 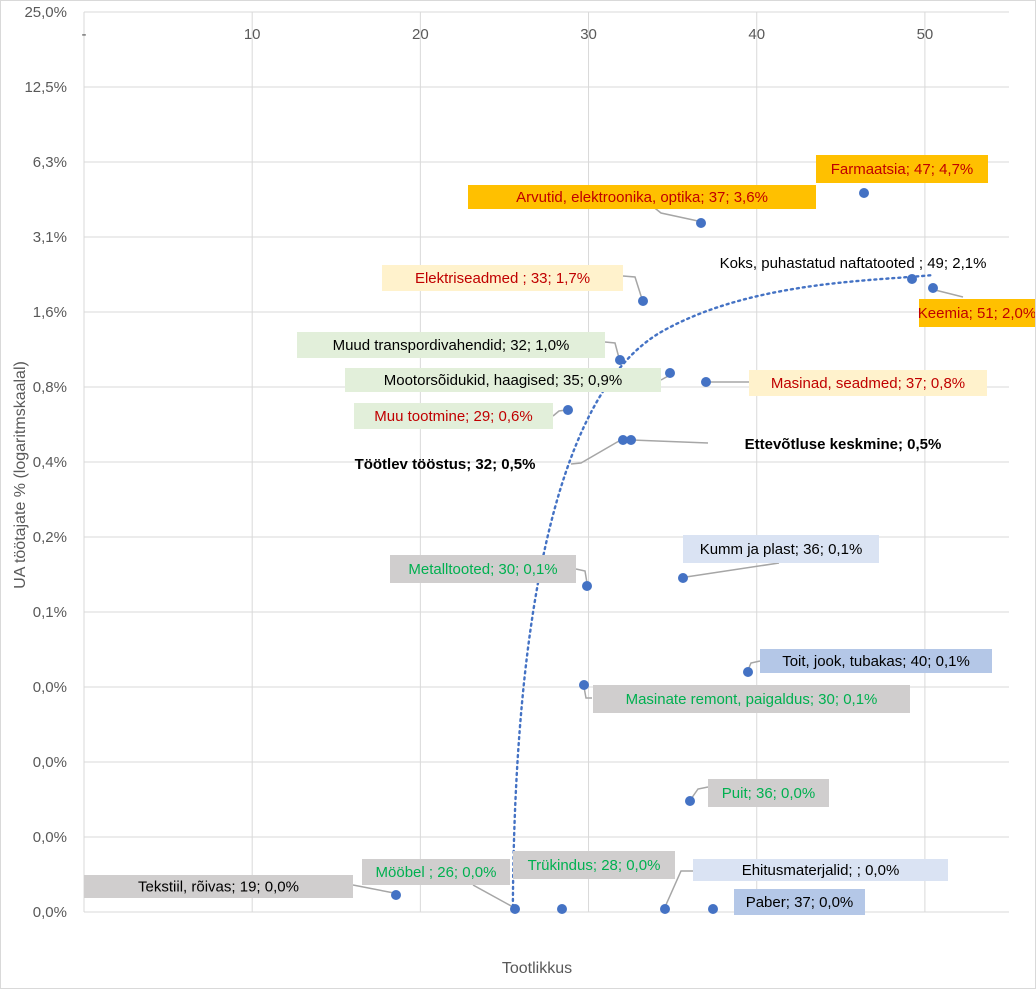 I want to click on data-label: Kumm ja plast; 36; 0,1%, so click(x=781, y=549).